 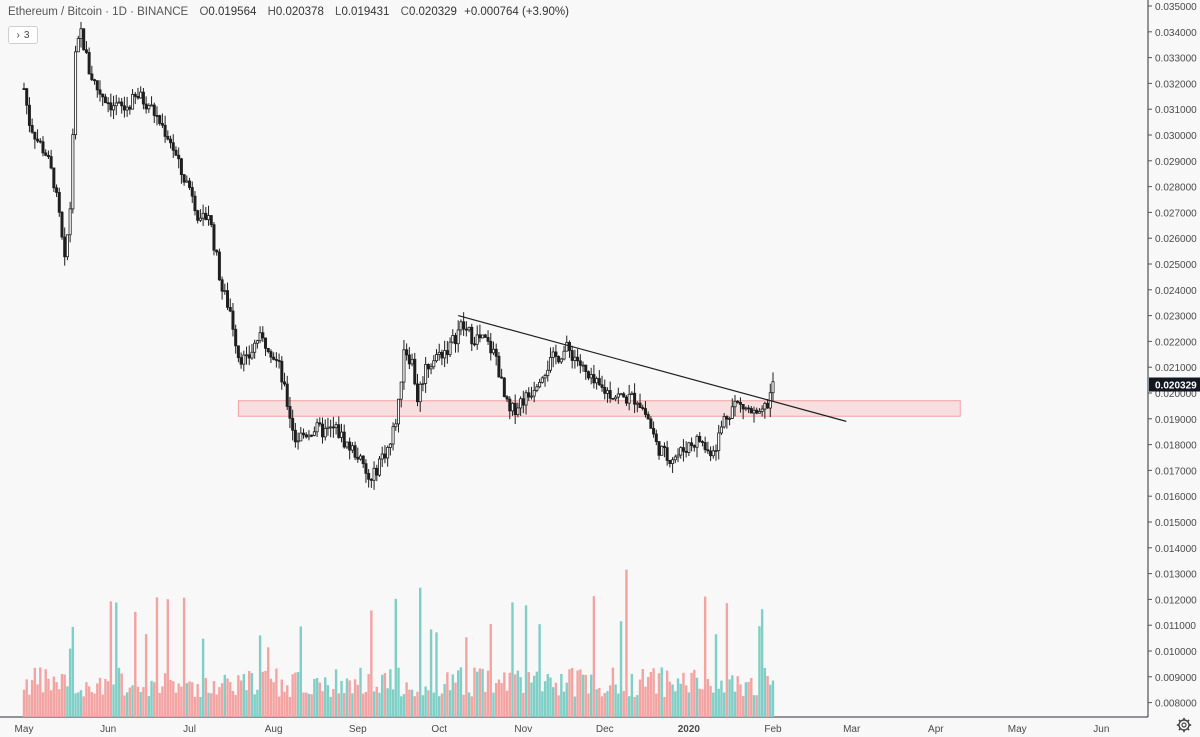 What do you see at coordinates (1176, 704) in the screenshot?
I see `price-tick-label: 0.008000` at bounding box center [1176, 704].